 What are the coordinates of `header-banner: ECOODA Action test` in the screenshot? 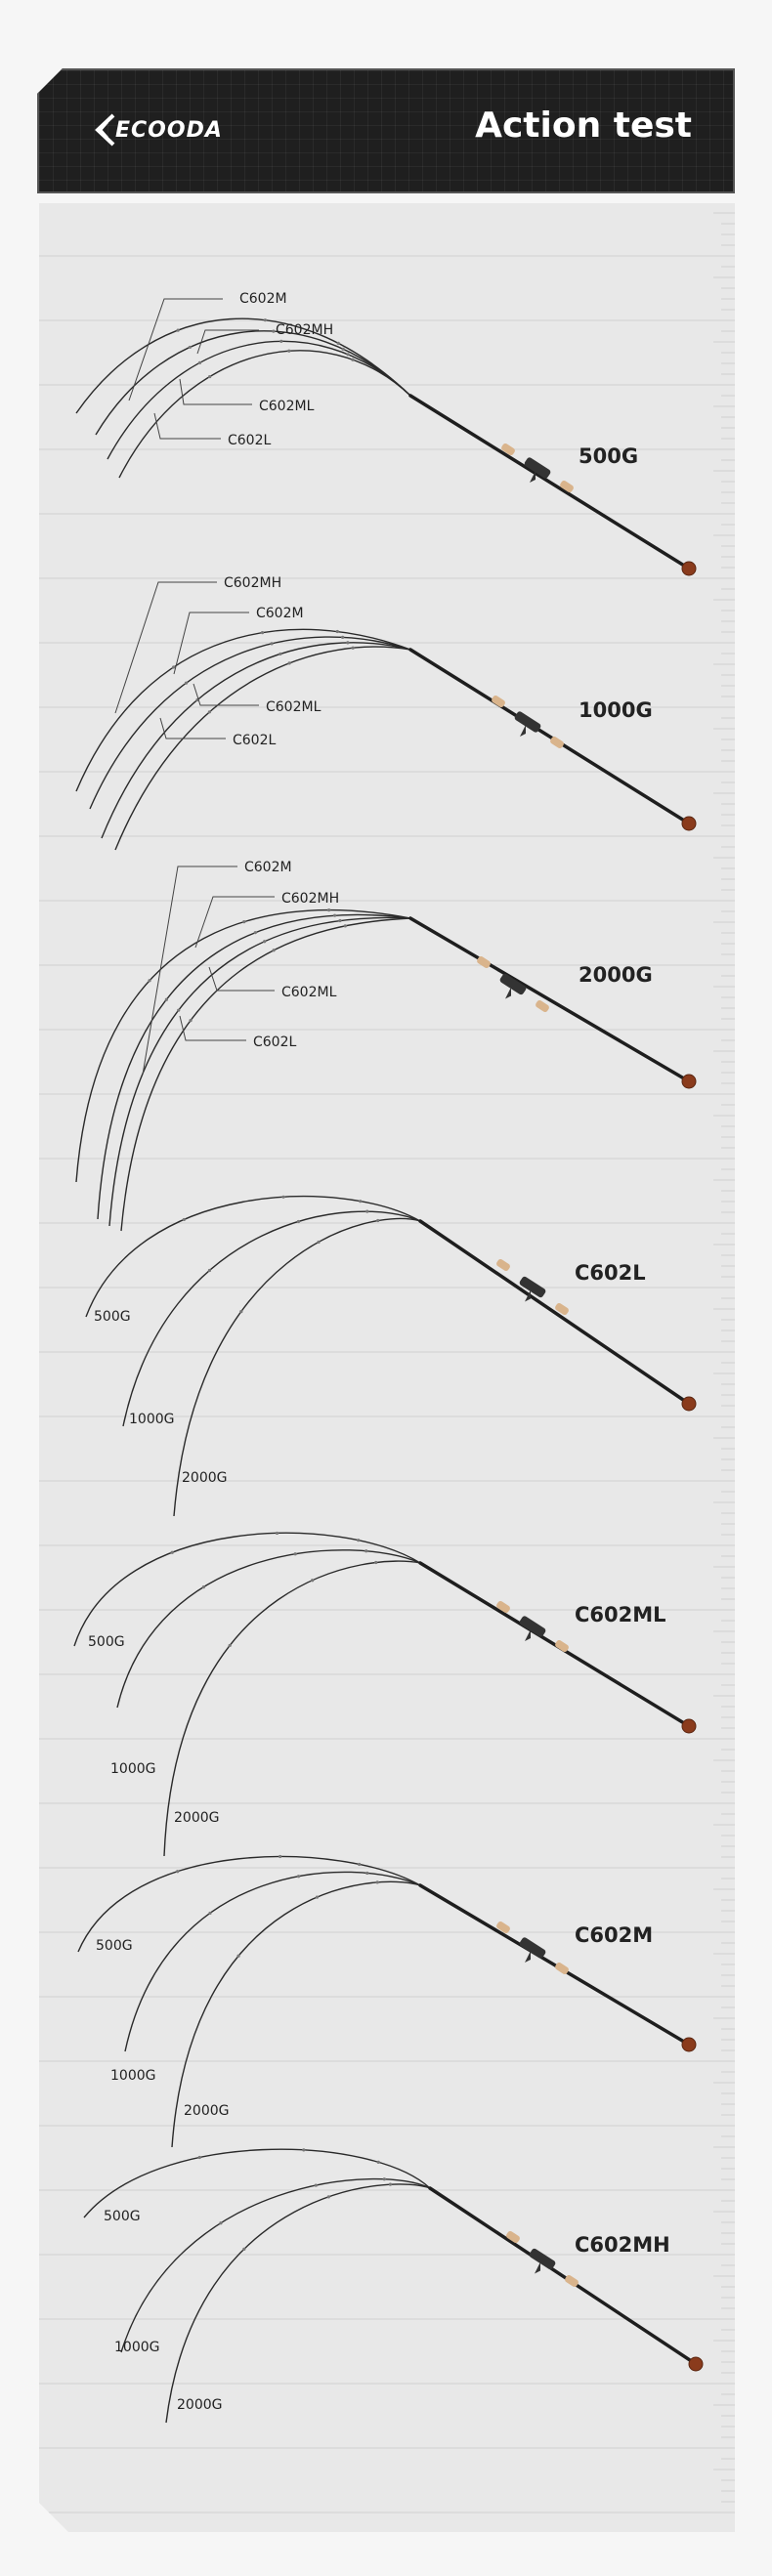 It's located at (386, 130).